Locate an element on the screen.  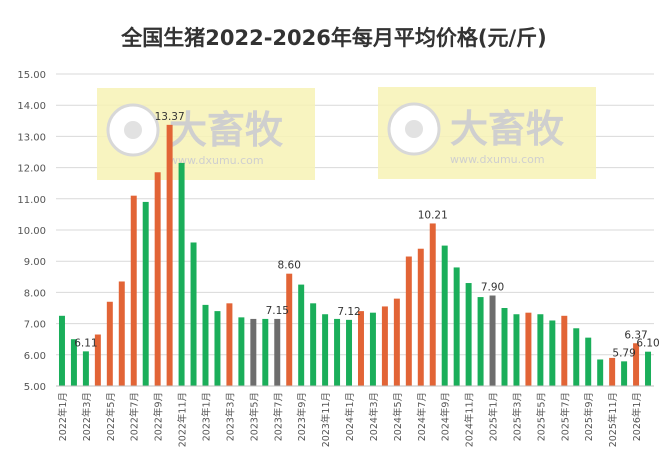
x-tick-label: 2023年1月 is located at coordinates (207, 416).